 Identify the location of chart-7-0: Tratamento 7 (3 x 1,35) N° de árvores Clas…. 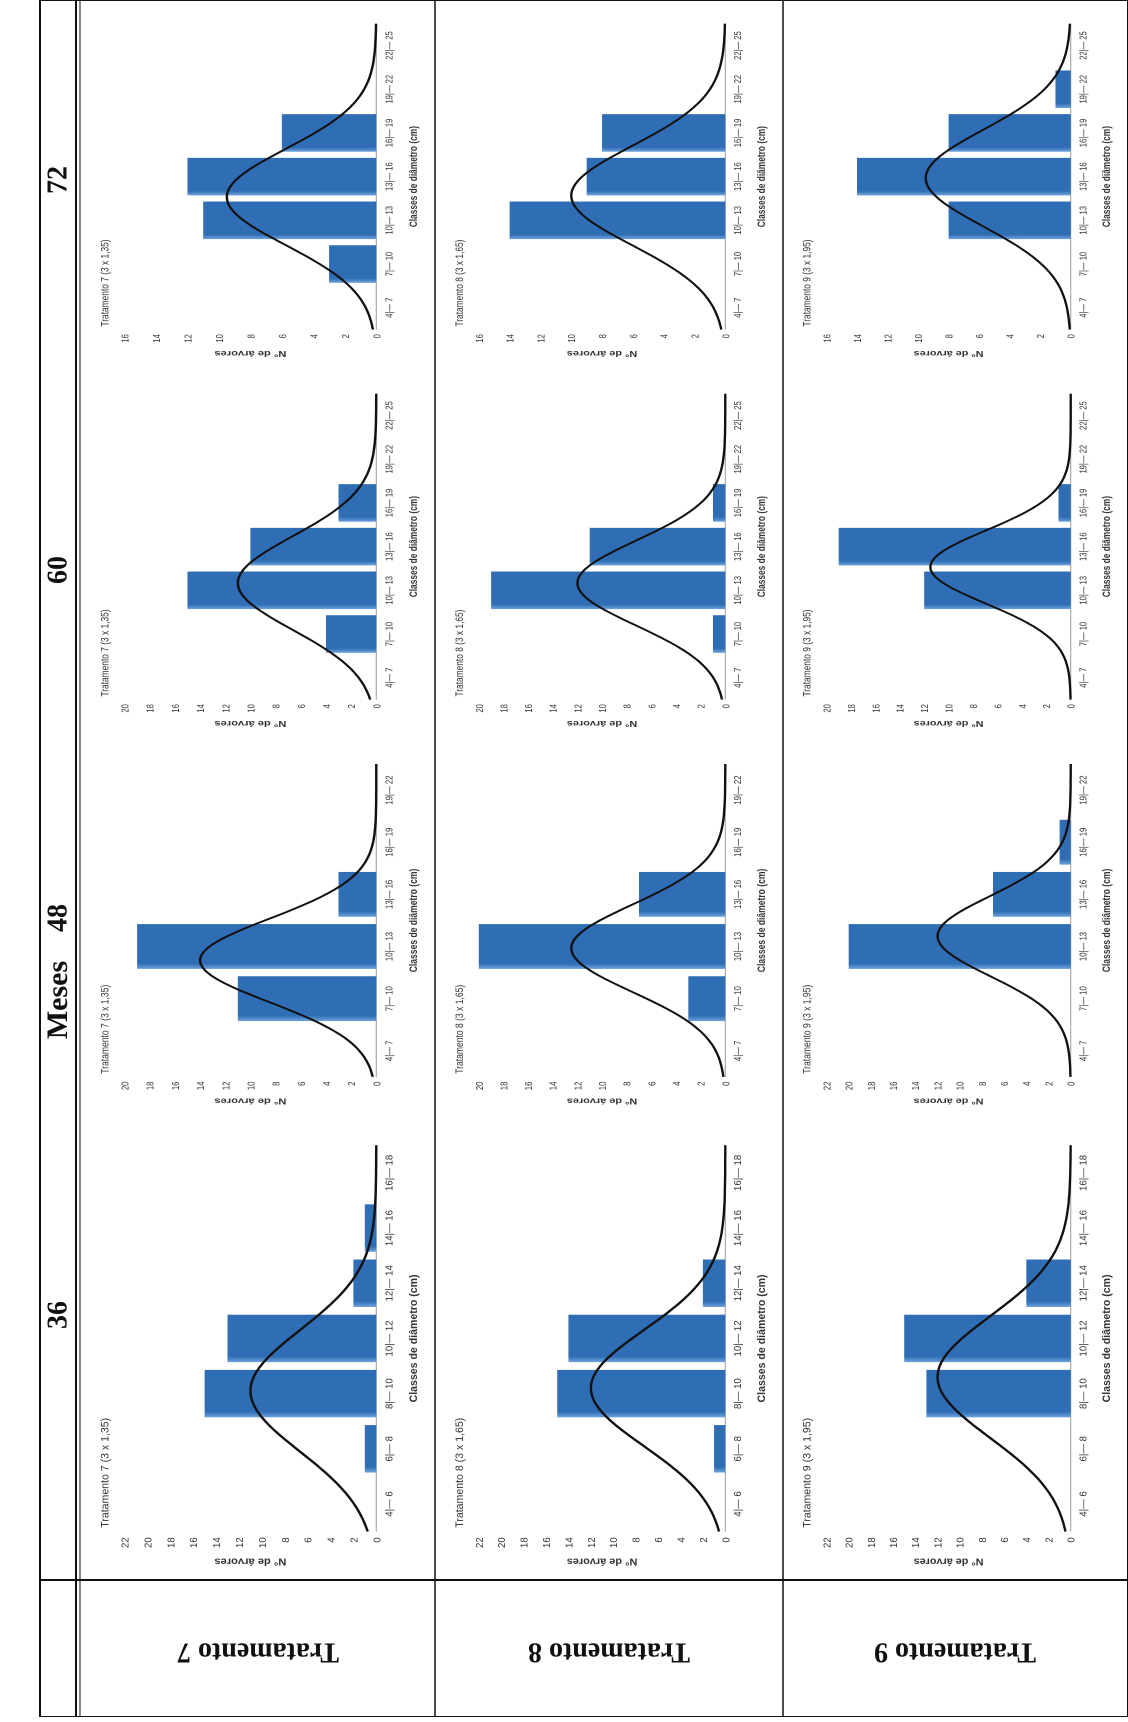
(259, 1356).